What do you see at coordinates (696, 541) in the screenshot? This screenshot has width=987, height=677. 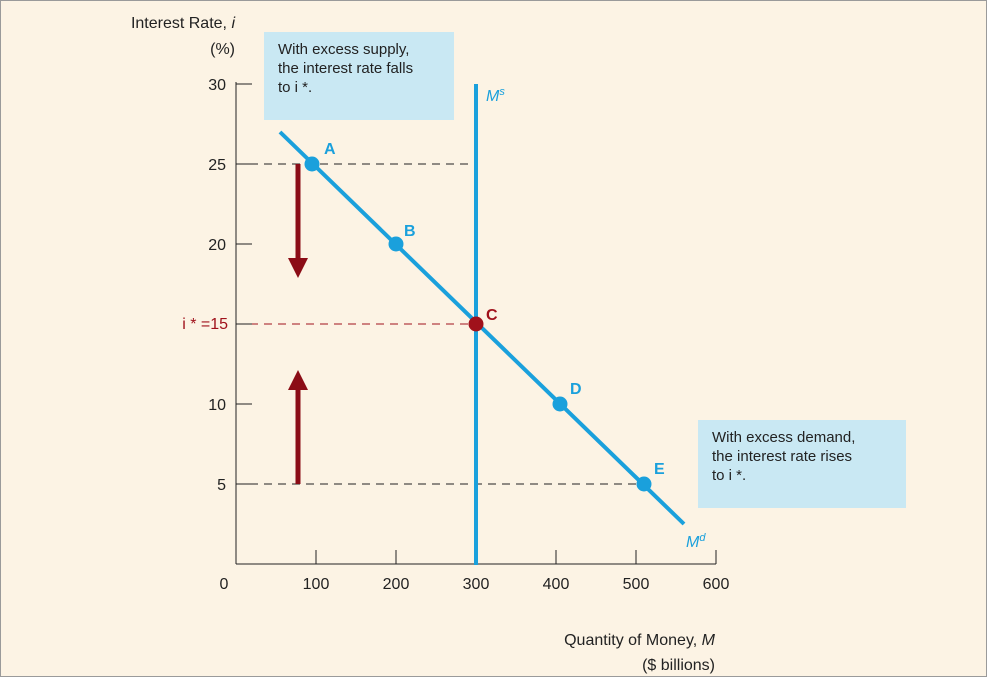 I see `money-demand-label: Md` at bounding box center [696, 541].